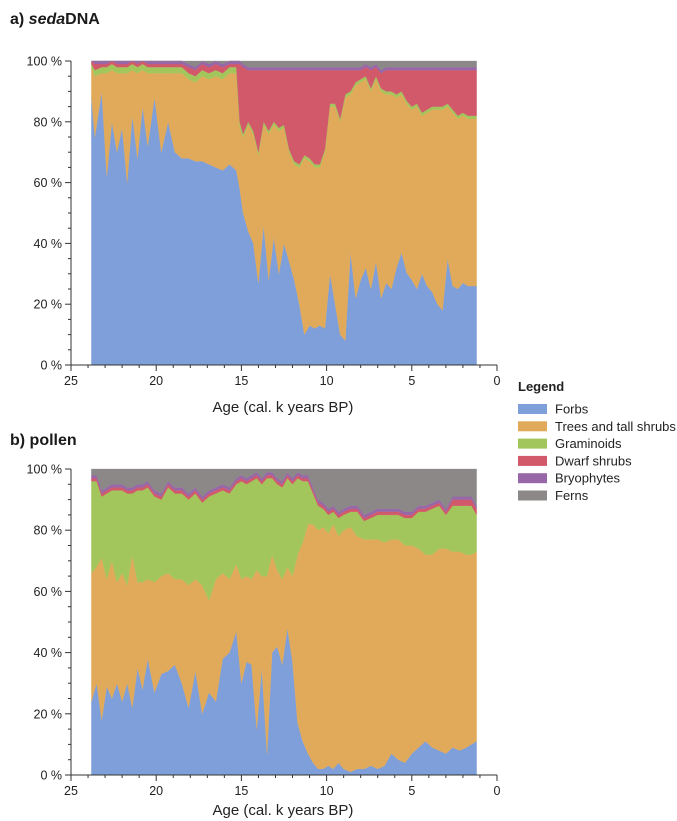 This screenshot has height=821, width=677. Describe the element at coordinates (572, 409) in the screenshot. I see `legend-label-forbs: Forbs` at that location.